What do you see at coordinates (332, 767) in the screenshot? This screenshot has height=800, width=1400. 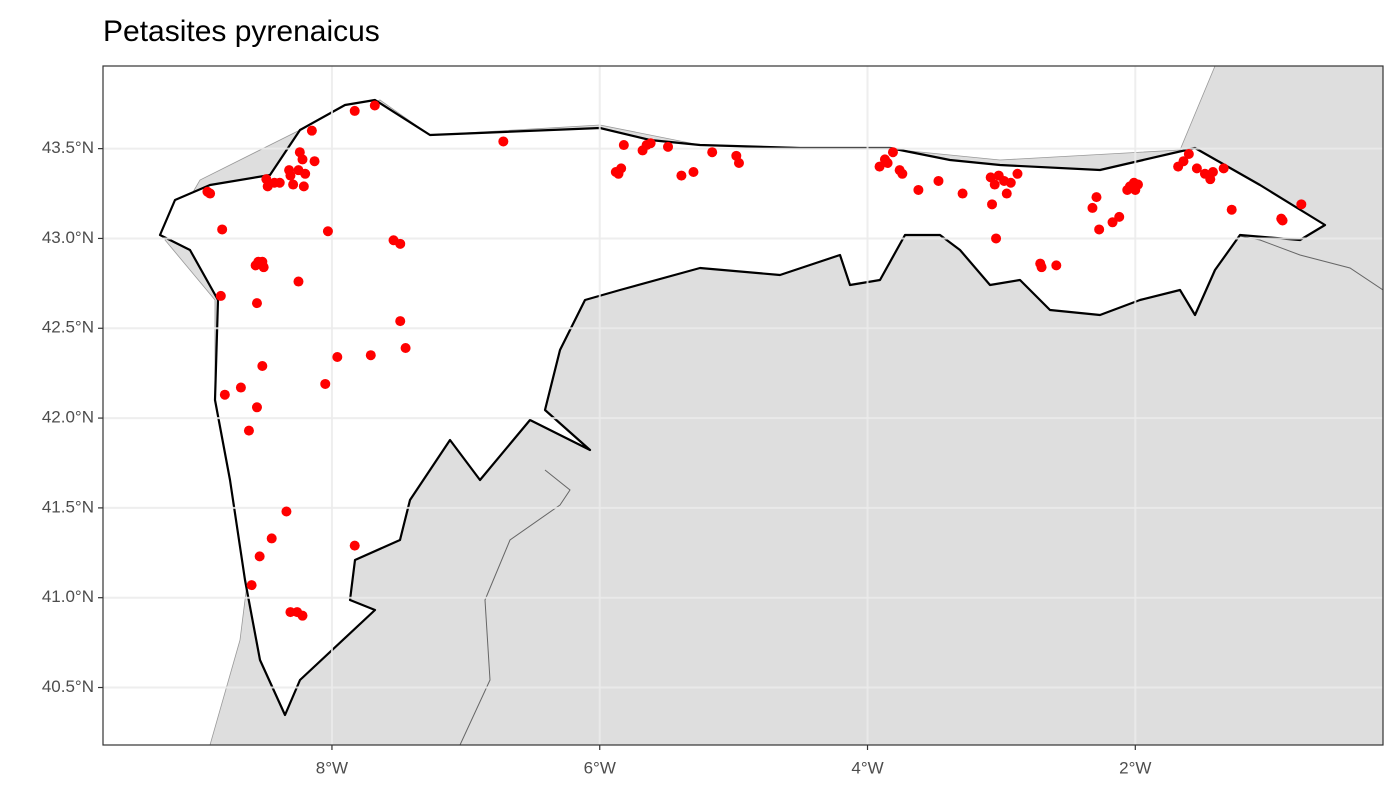 I see `x-tick-label: 8°W` at bounding box center [332, 767].